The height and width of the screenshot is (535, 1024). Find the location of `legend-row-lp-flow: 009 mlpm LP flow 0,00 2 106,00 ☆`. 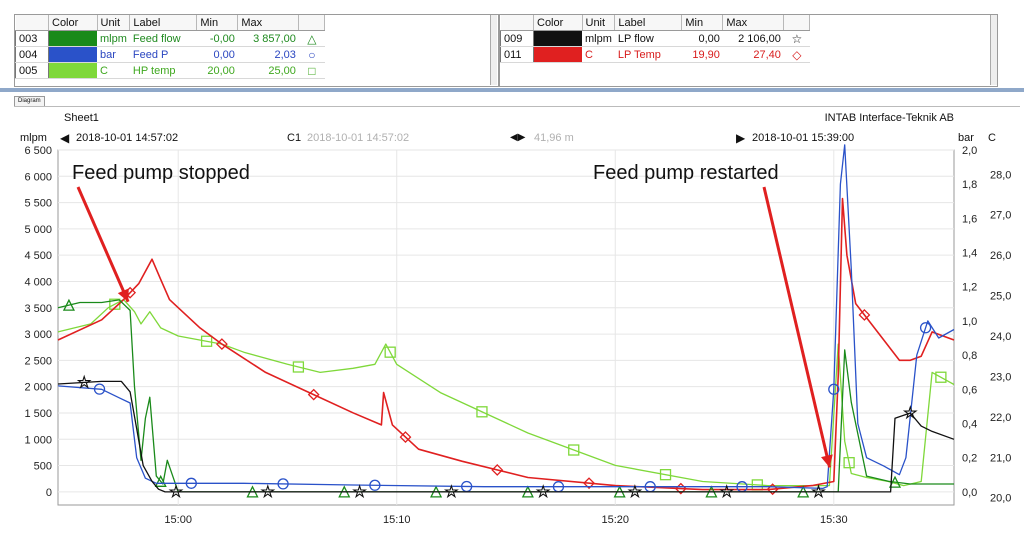

legend-row-lp-flow: 009 mlpm LP flow 0,00 2 106,00 ☆ is located at coordinates (655, 38).